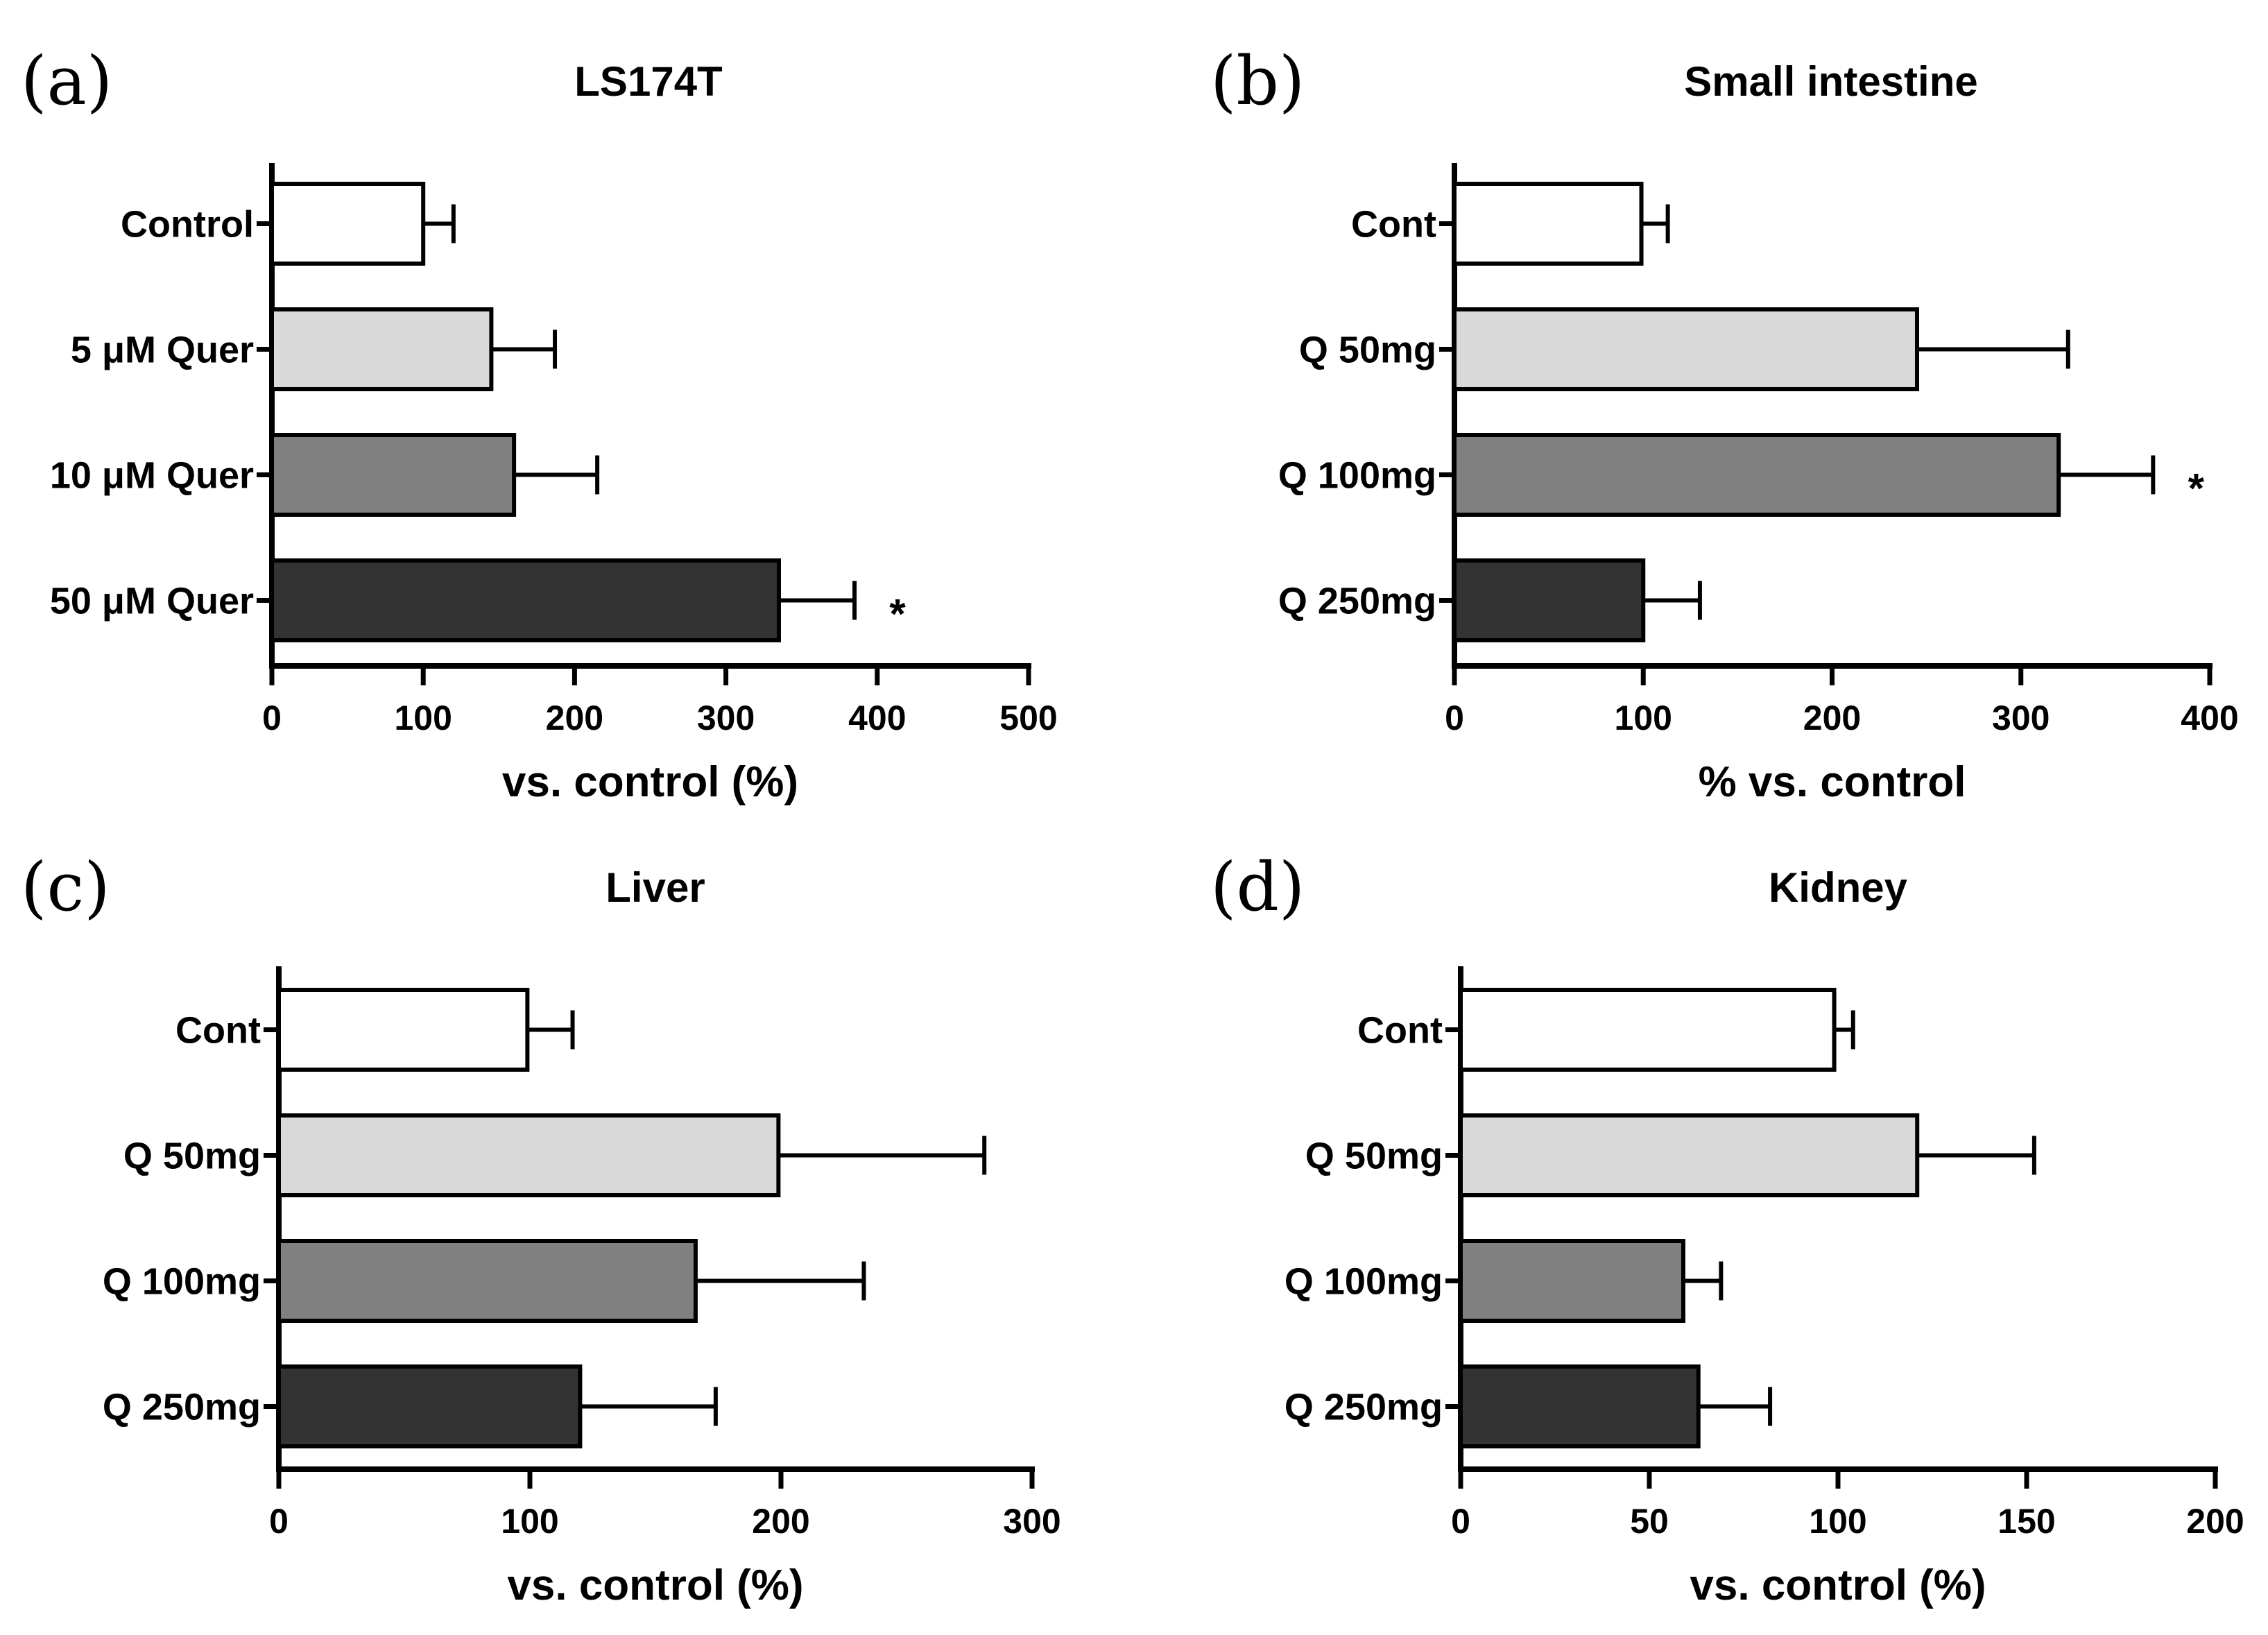 Image resolution: width=2268 pixels, height=1635 pixels. I want to click on panel-letter: (b), so click(1257, 81).